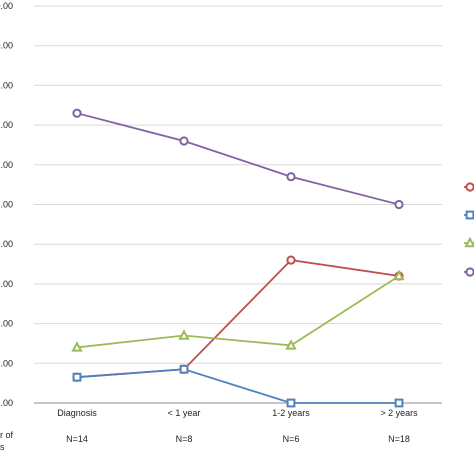  I want to click on sample-size-label: N=18, so click(399, 439).